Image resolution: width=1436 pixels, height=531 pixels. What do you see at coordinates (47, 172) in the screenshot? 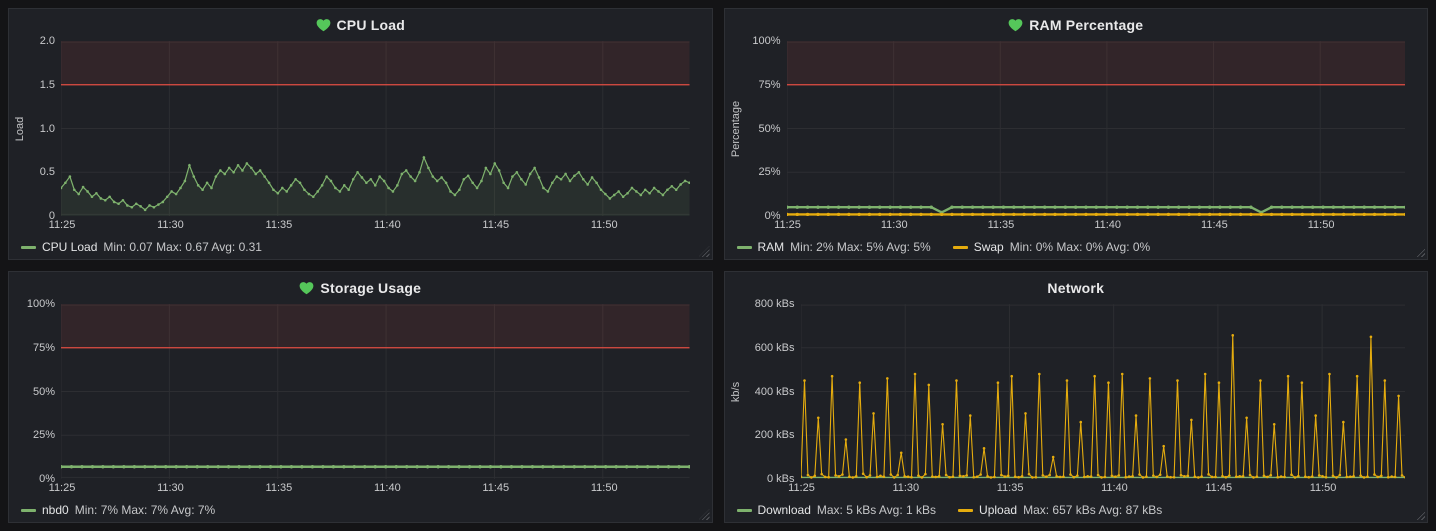
I see `y-tick-label: 0.5` at bounding box center [47, 172].